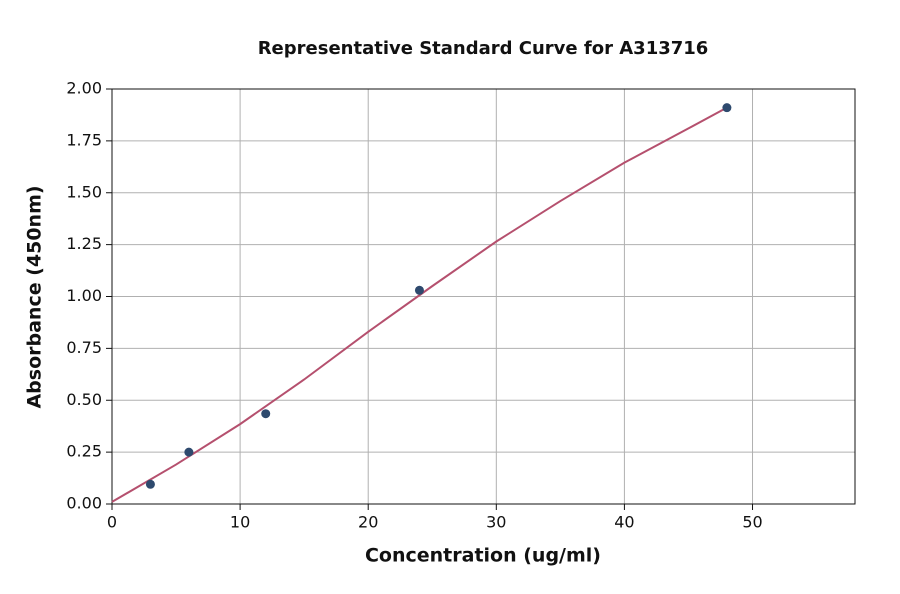 The height and width of the screenshot is (594, 900). I want to click on y-tick-label: 0.50, so click(84, 399).